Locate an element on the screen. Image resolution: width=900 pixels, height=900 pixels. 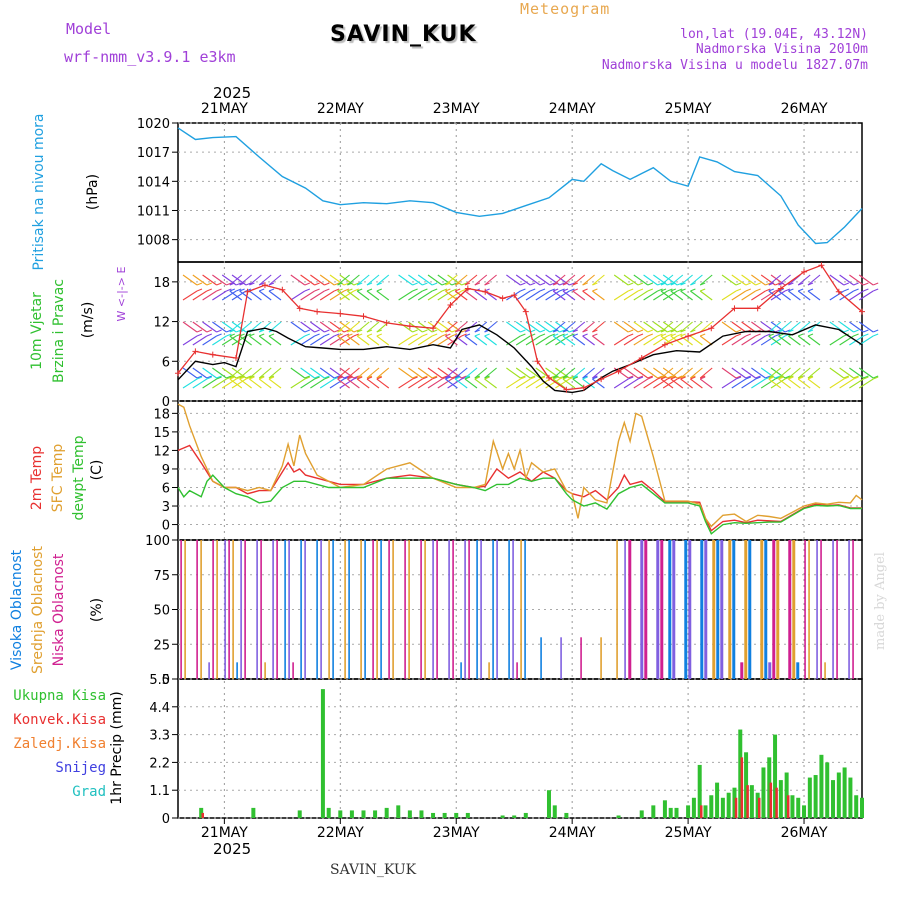
y-tick-label-temperature: 0 is located at coordinates (166, 526).